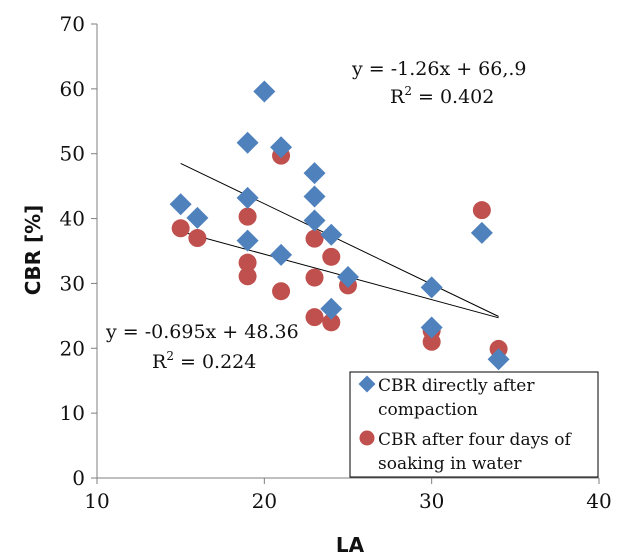 This screenshot has width=626, height=559. What do you see at coordinates (264, 501) in the screenshot?
I see `x-tick-label: 20` at bounding box center [264, 501].